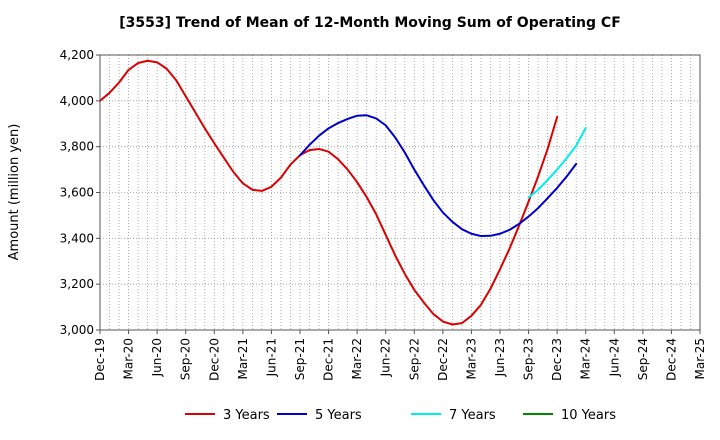 The image size is (720, 440). I want to click on x-tick-label: Dec-19, so click(100, 359).